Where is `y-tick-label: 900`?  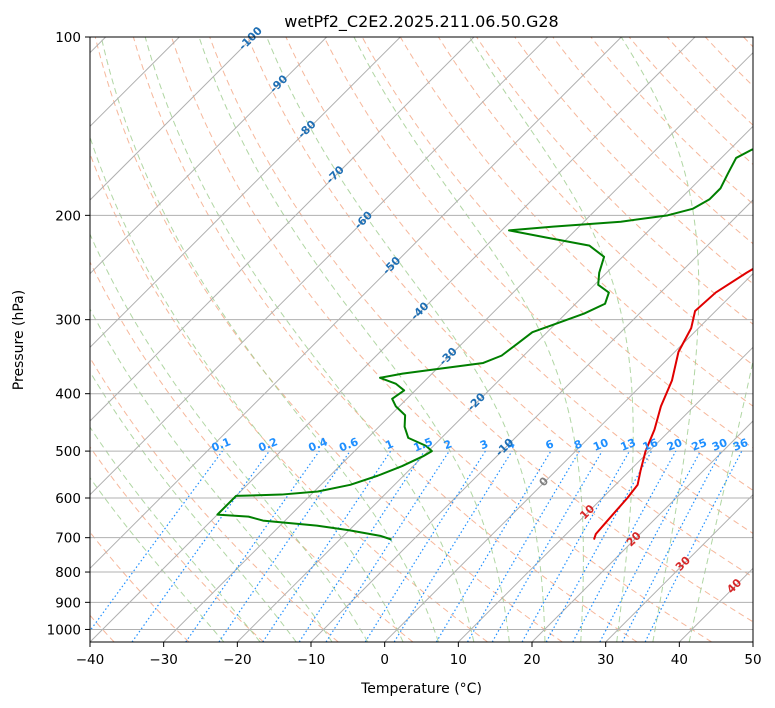
y-tick-label: 900 is located at coordinates (68, 603).